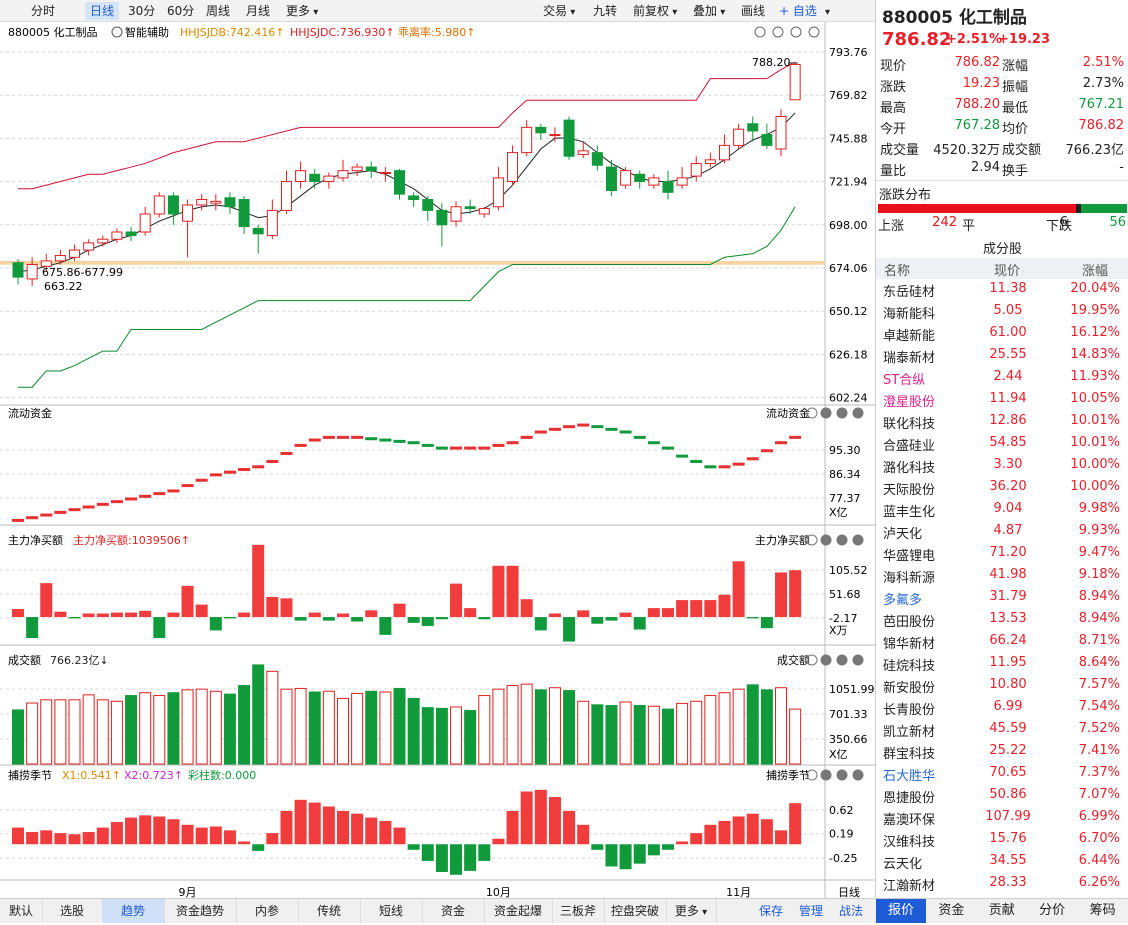 The image size is (1128, 925). Describe the element at coordinates (1052, 910) in the screenshot. I see `panel-tab: 分价` at that location.